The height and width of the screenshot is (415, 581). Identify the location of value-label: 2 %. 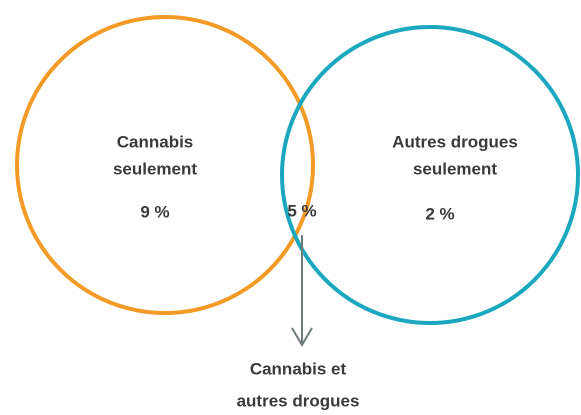
(439, 213).